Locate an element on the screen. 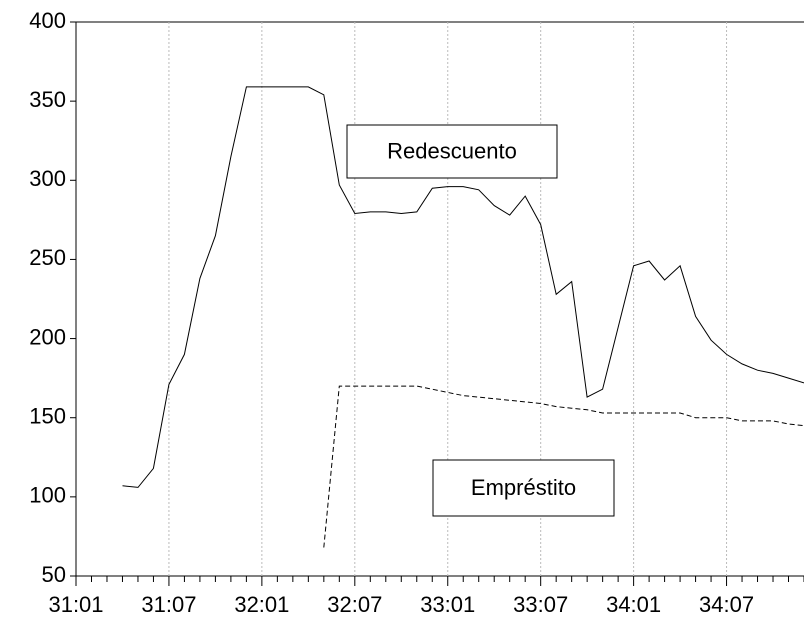 The width and height of the screenshot is (804, 622). x-tick-label: 33:01 is located at coordinates (447, 604).